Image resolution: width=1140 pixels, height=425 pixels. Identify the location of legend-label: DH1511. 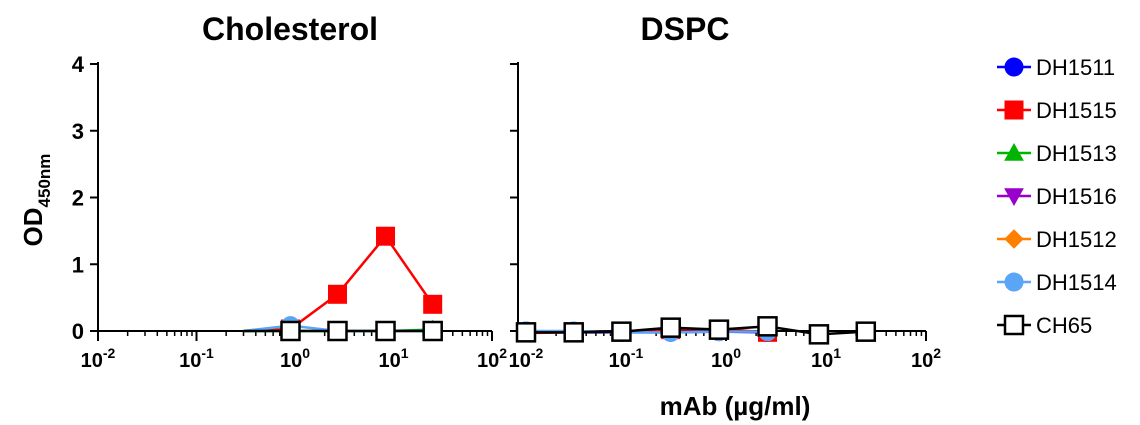
(1075, 67).